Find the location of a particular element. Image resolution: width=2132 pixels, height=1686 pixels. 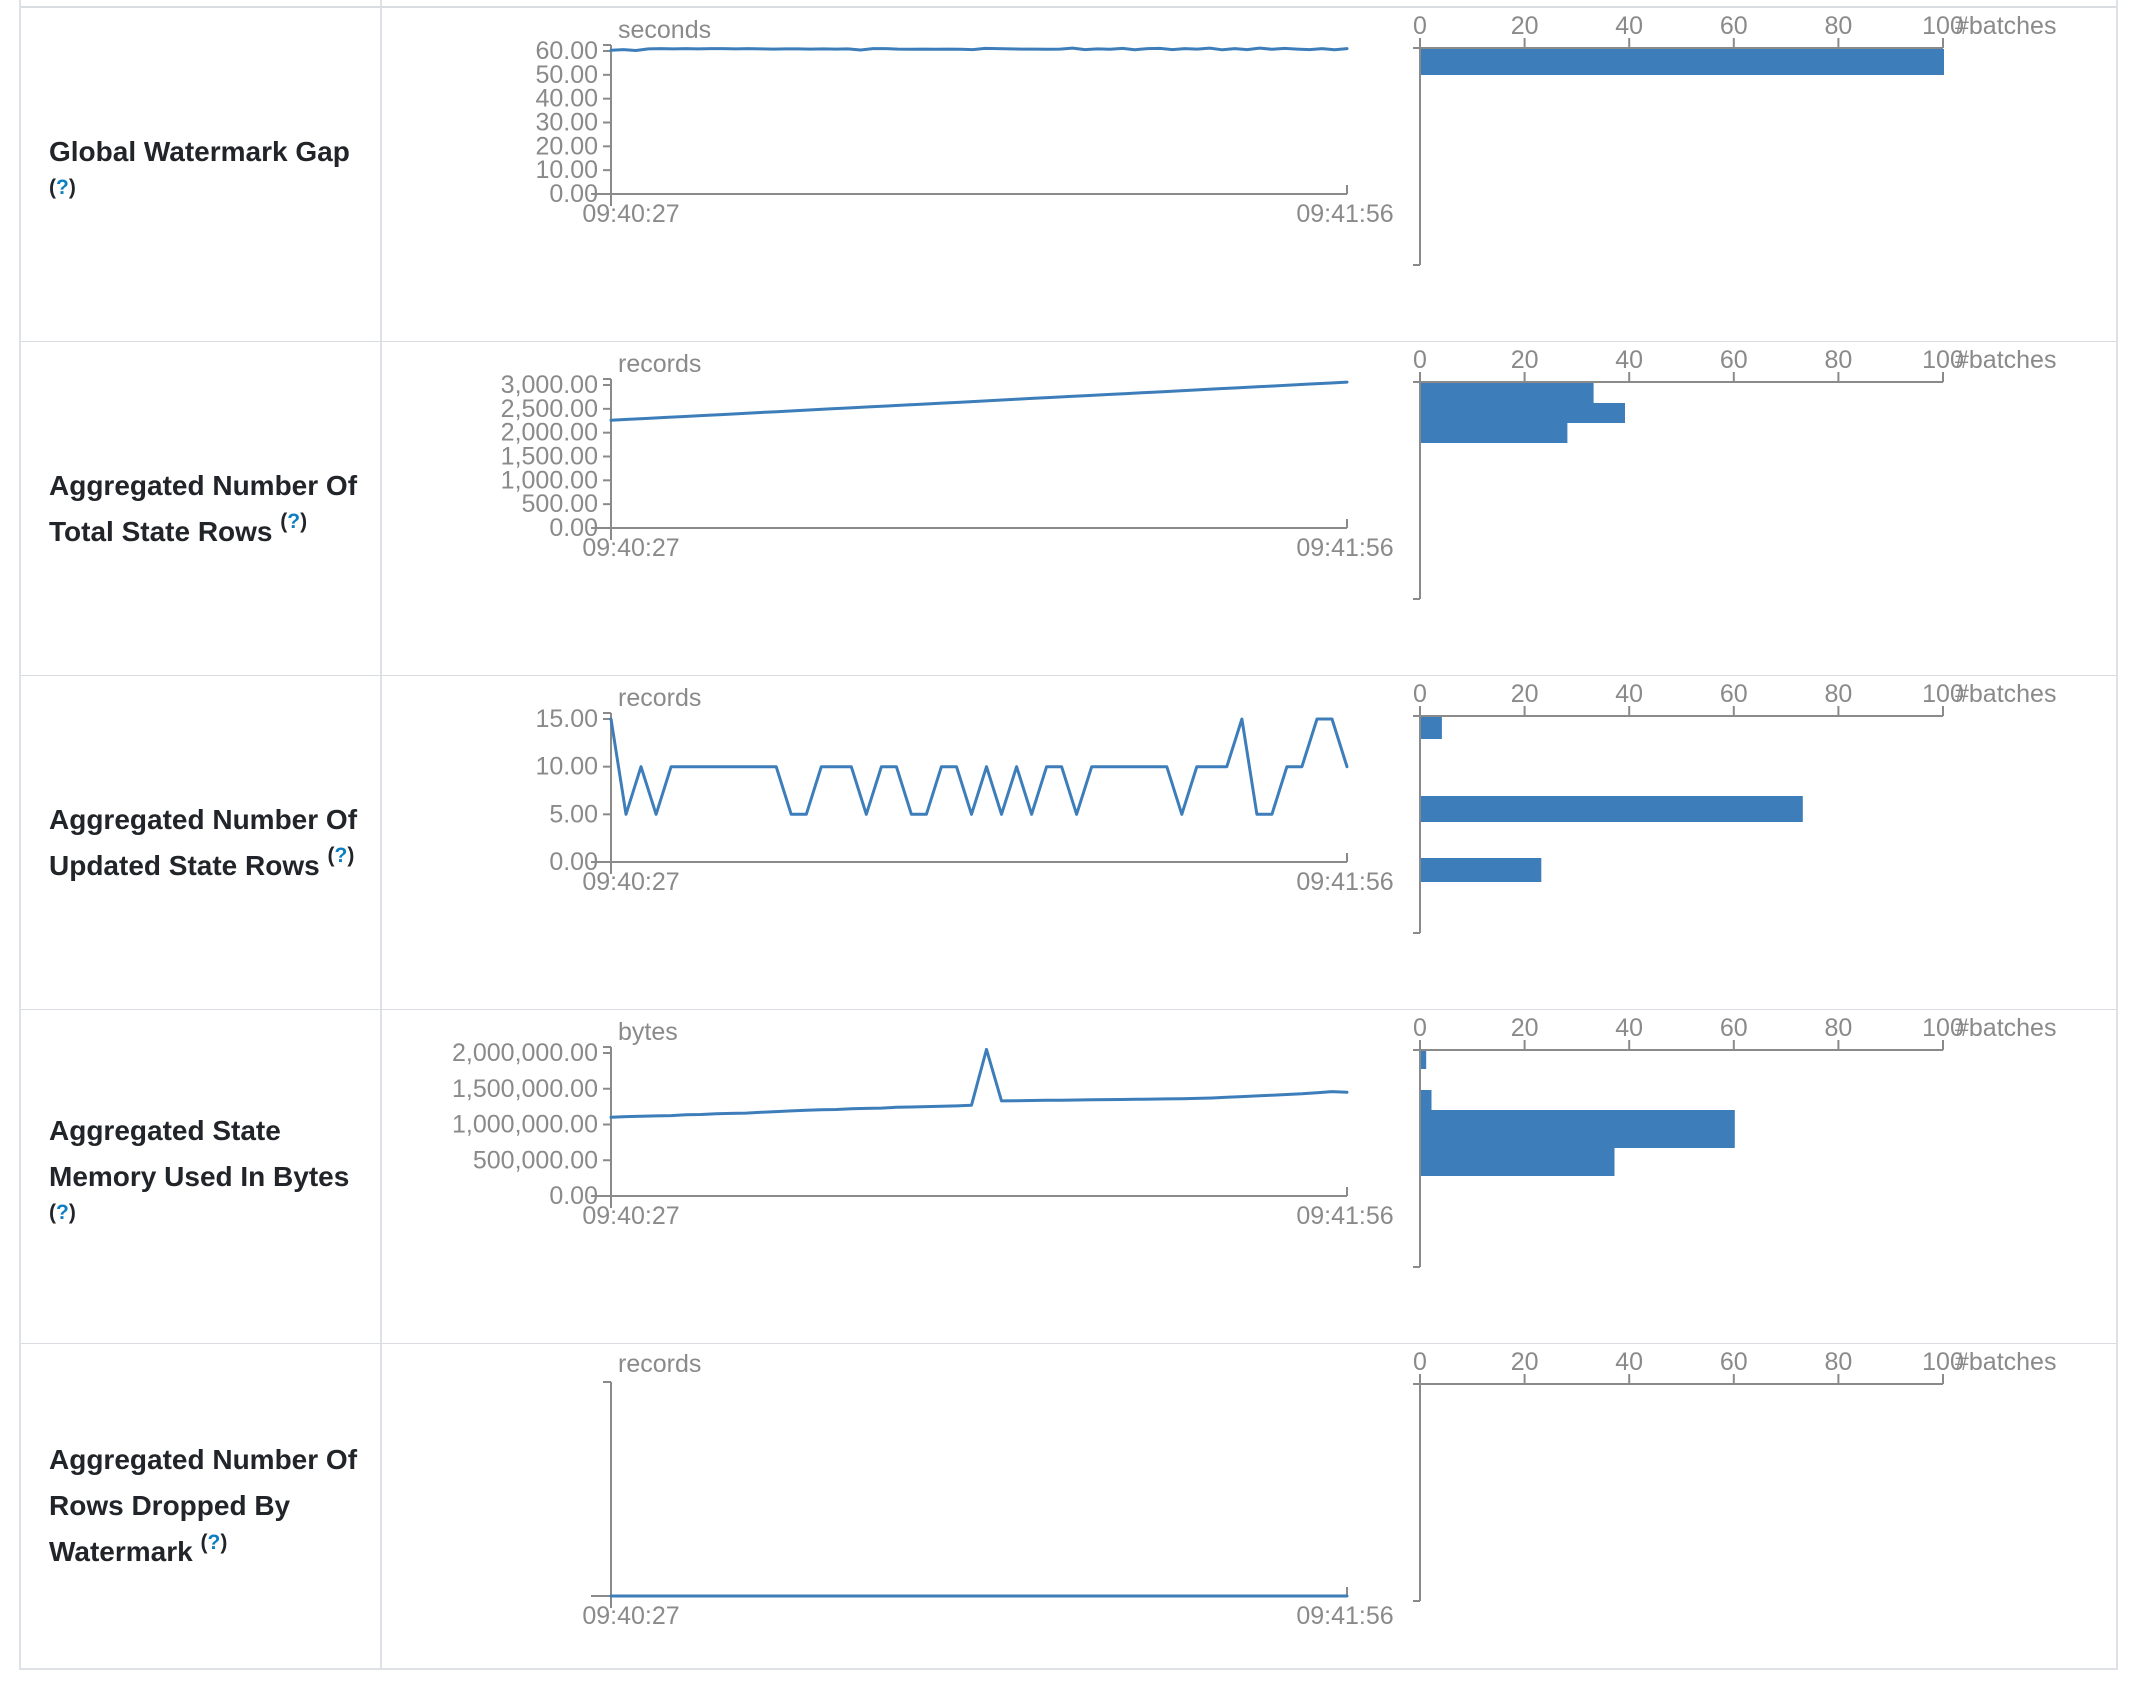

svg-text: 40.00 is located at coordinates (566, 99).